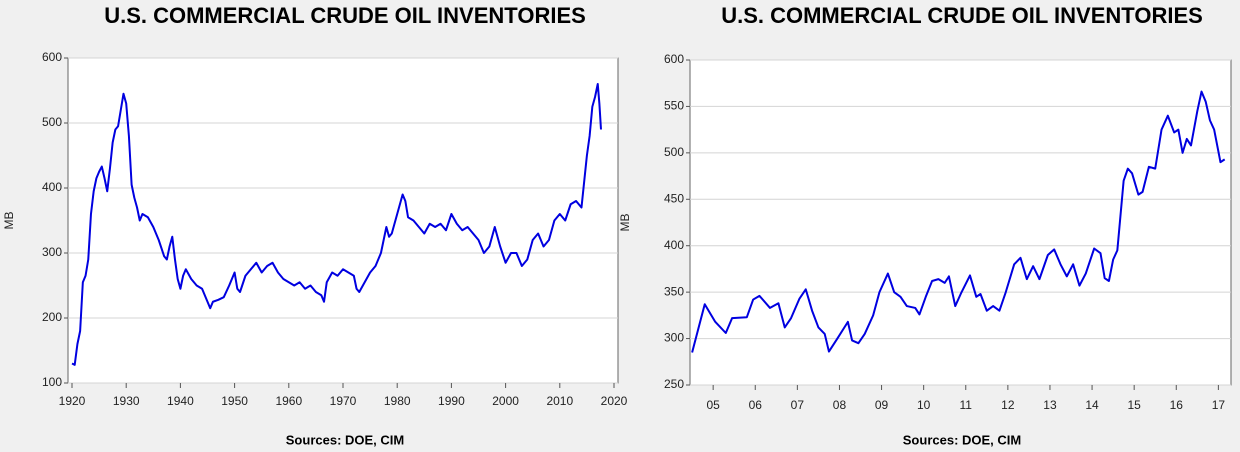  I want to click on x-tick-label: 13, so click(1050, 405).